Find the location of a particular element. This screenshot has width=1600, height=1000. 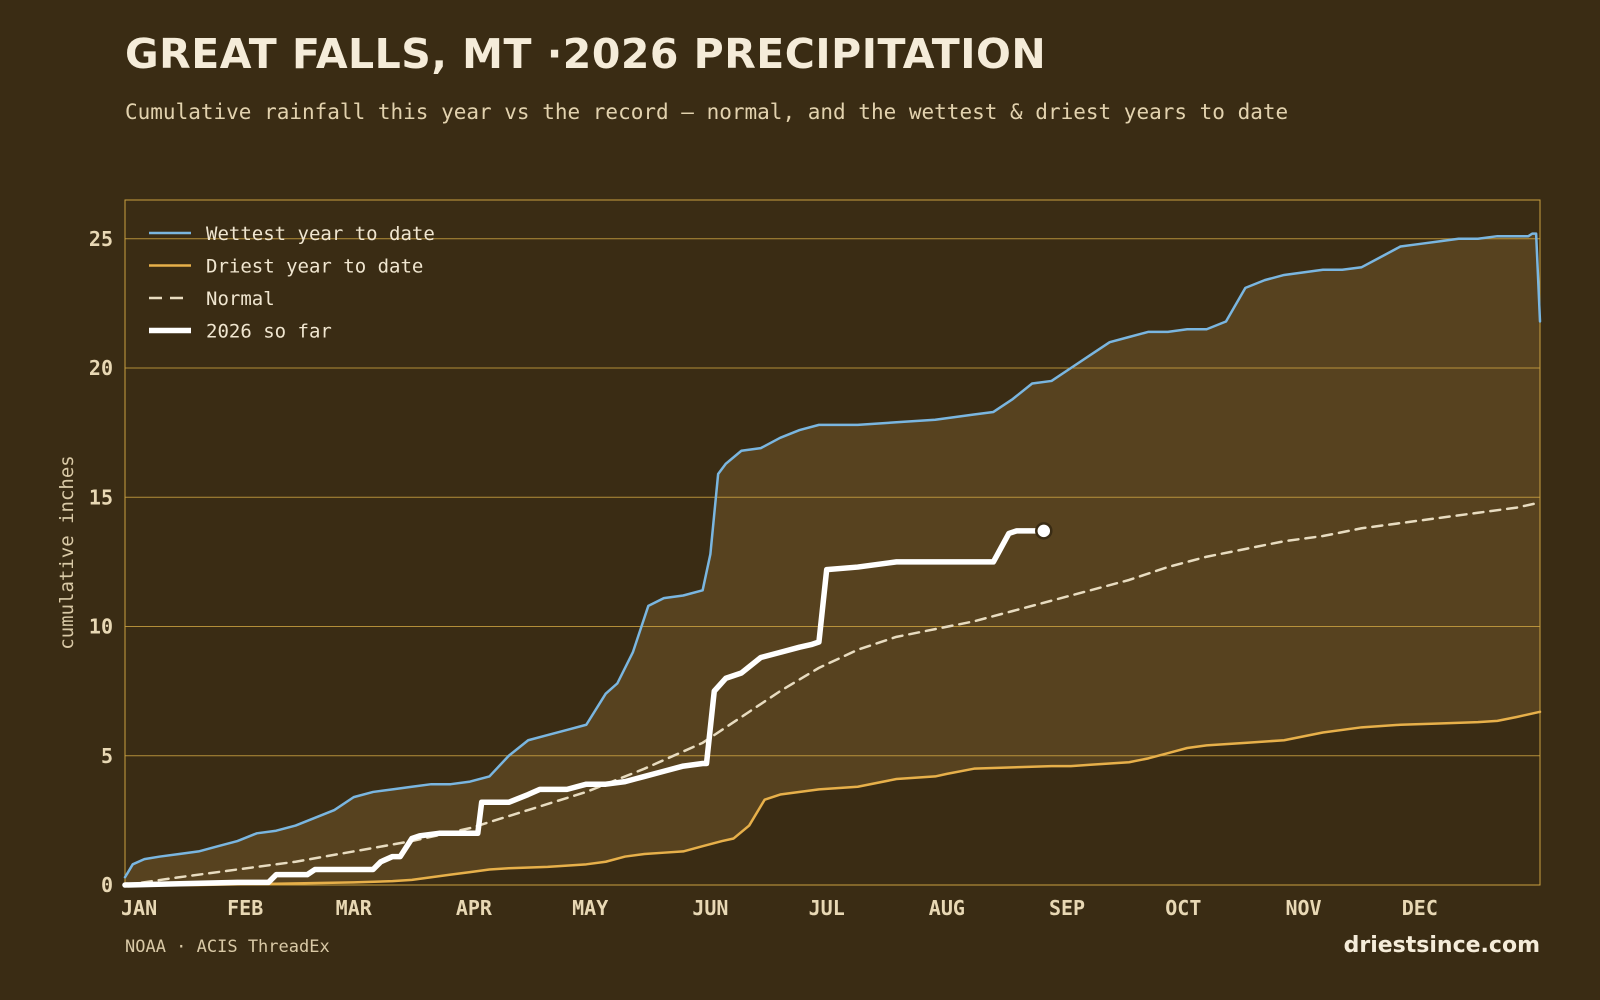

x-tick-label: MAY is located at coordinates (590, 908).